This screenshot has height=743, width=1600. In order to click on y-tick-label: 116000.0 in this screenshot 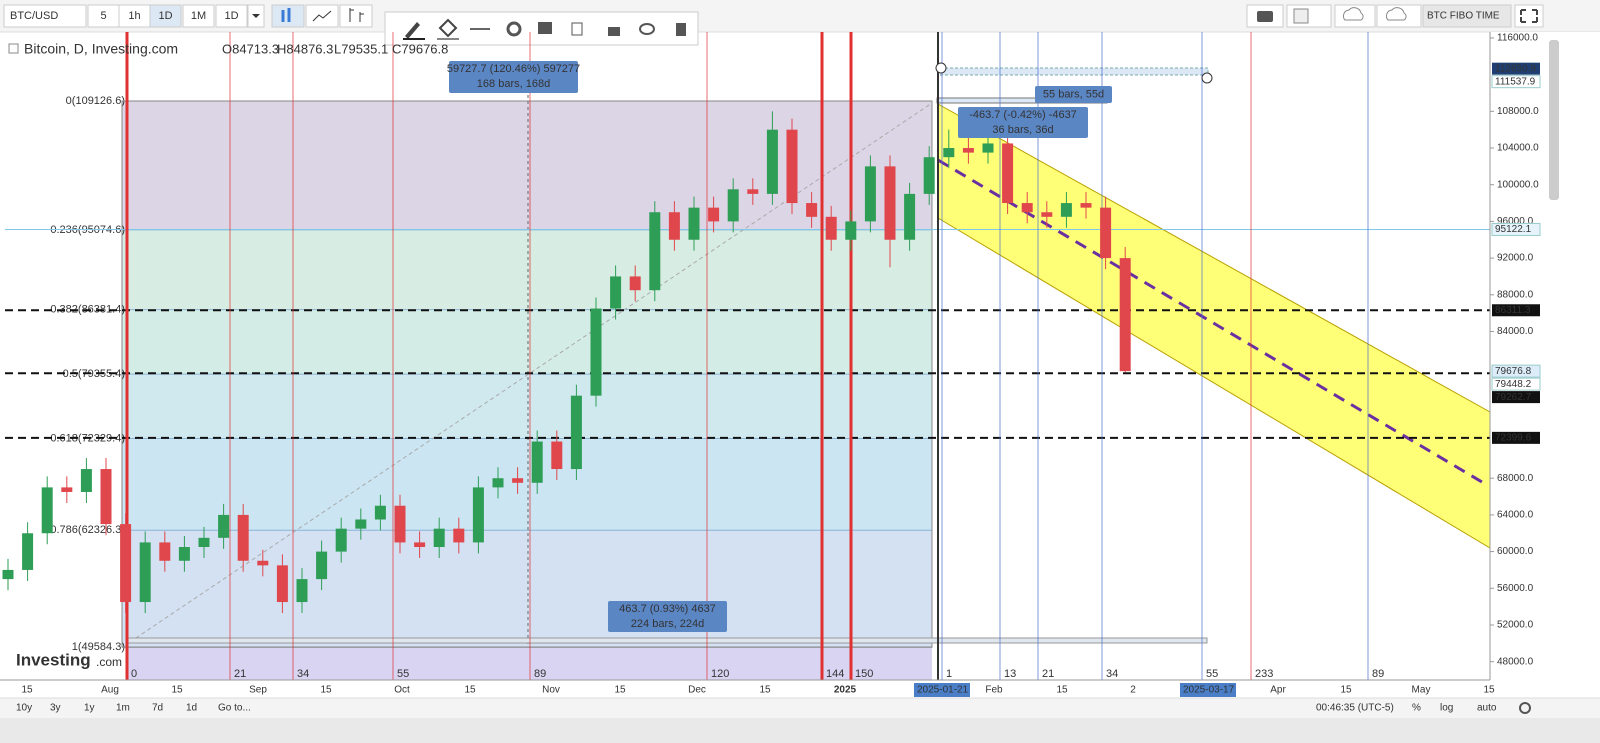, I will do `click(1517, 38)`.